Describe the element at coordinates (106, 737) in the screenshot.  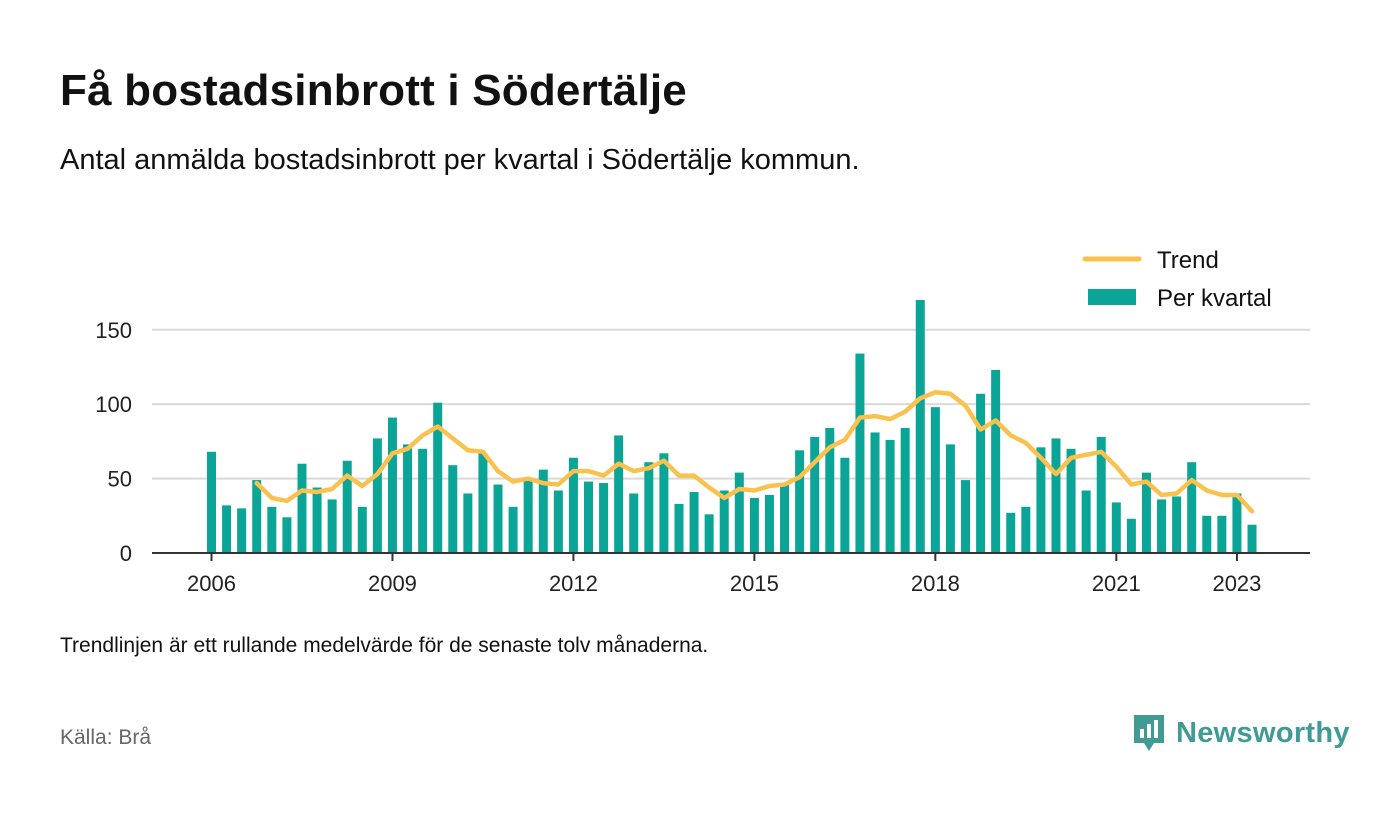
I see `source-label: Källa: Brå` at that location.